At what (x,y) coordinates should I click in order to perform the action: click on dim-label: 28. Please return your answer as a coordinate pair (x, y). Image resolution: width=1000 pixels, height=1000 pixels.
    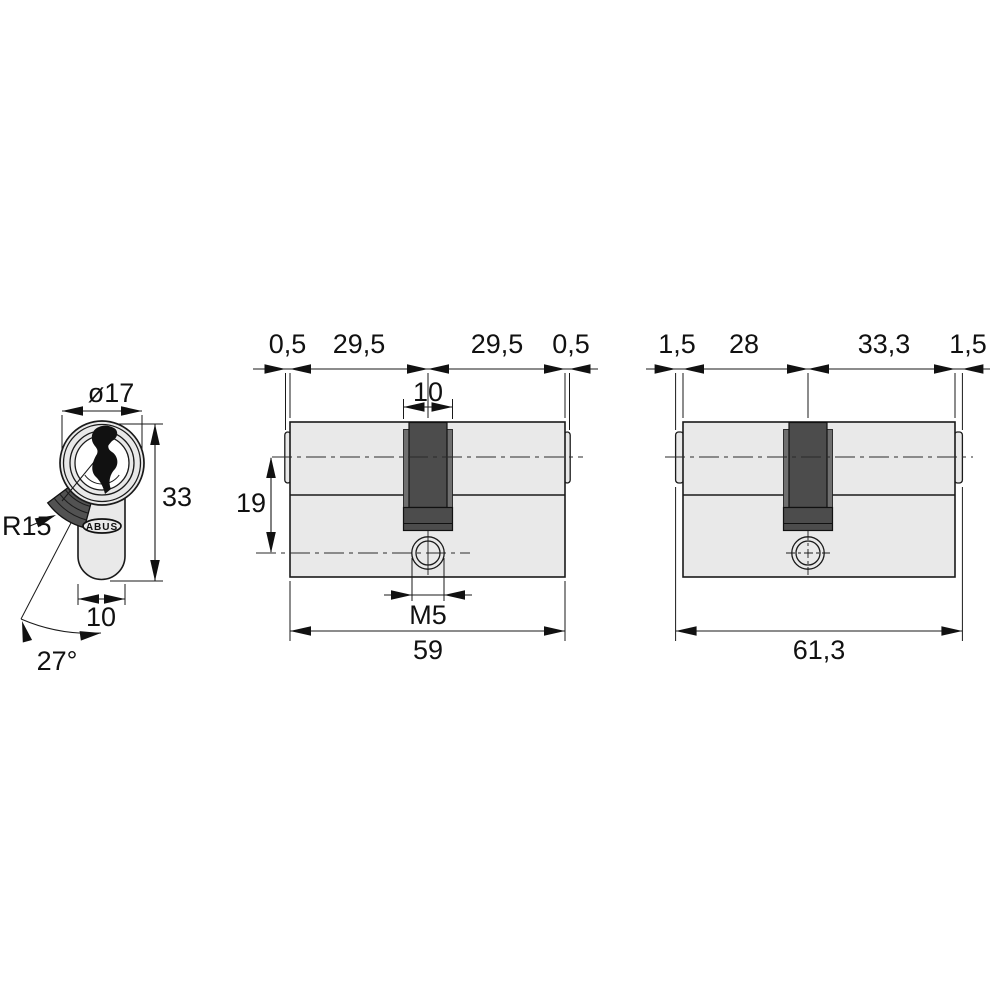
    Looking at the image, I should click on (744, 344).